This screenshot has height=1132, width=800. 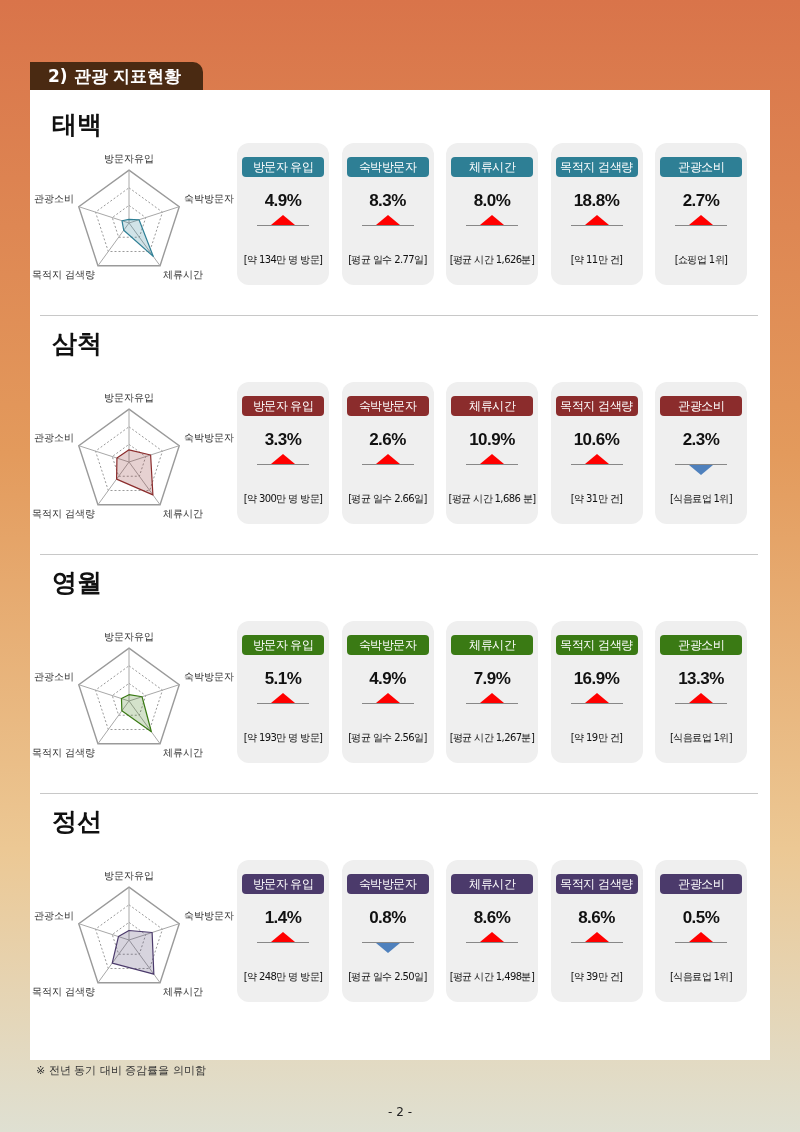 What do you see at coordinates (387, 201) in the screenshot?
I see `data-label: 8.3%` at bounding box center [387, 201].